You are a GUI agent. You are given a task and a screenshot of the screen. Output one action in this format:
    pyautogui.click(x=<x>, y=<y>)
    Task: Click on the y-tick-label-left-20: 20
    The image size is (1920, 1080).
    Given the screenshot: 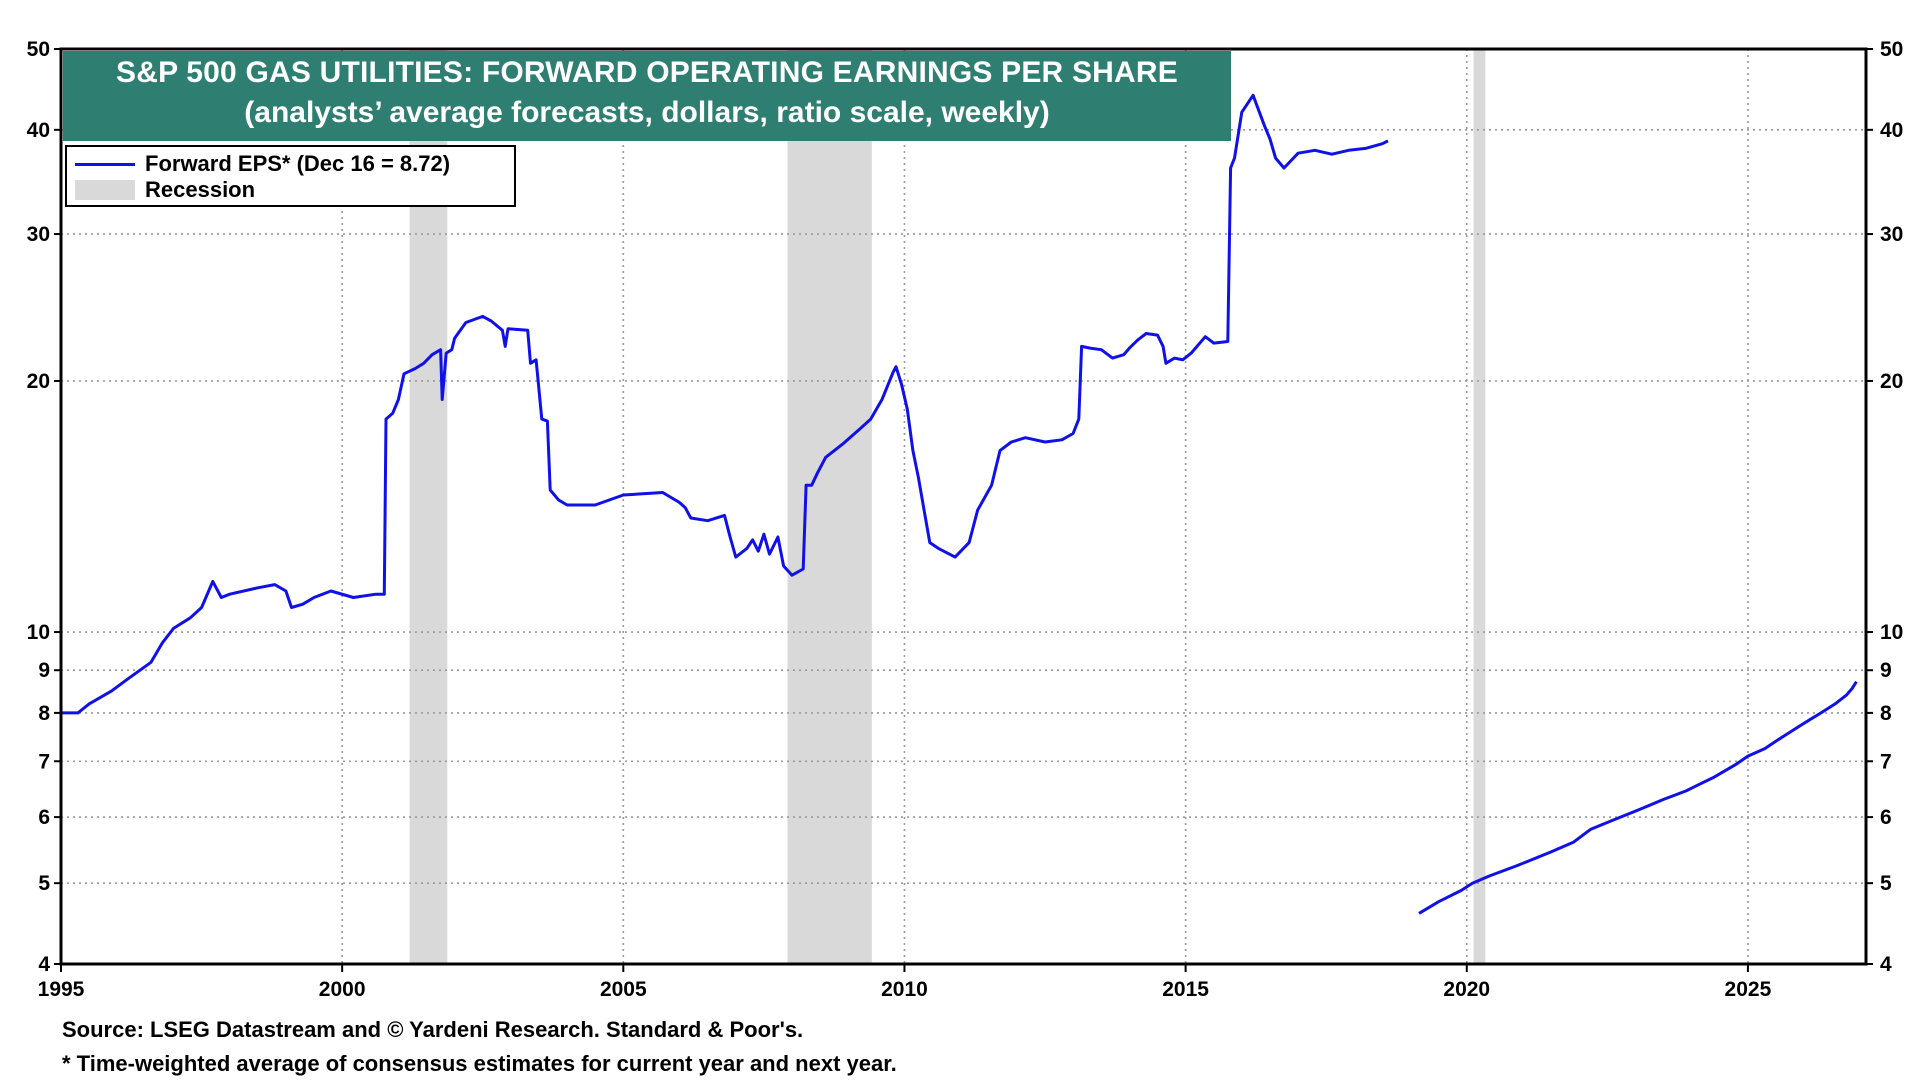 What is the action you would take?
    pyautogui.click(x=38, y=381)
    